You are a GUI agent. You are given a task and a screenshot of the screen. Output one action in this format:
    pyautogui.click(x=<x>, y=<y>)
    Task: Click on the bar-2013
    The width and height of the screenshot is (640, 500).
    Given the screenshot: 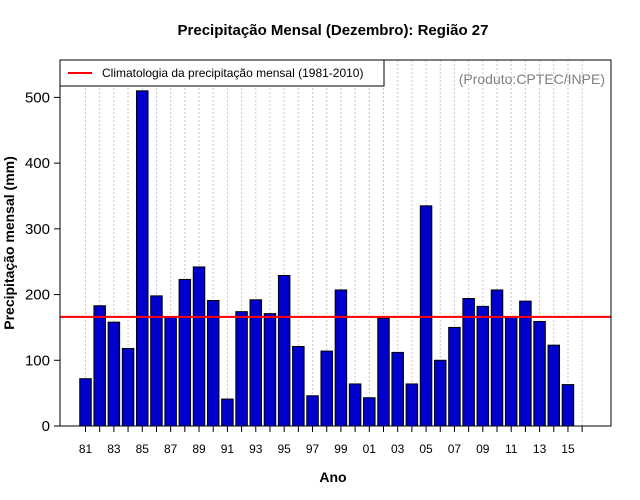 What is the action you would take?
    pyautogui.click(x=539, y=374)
    